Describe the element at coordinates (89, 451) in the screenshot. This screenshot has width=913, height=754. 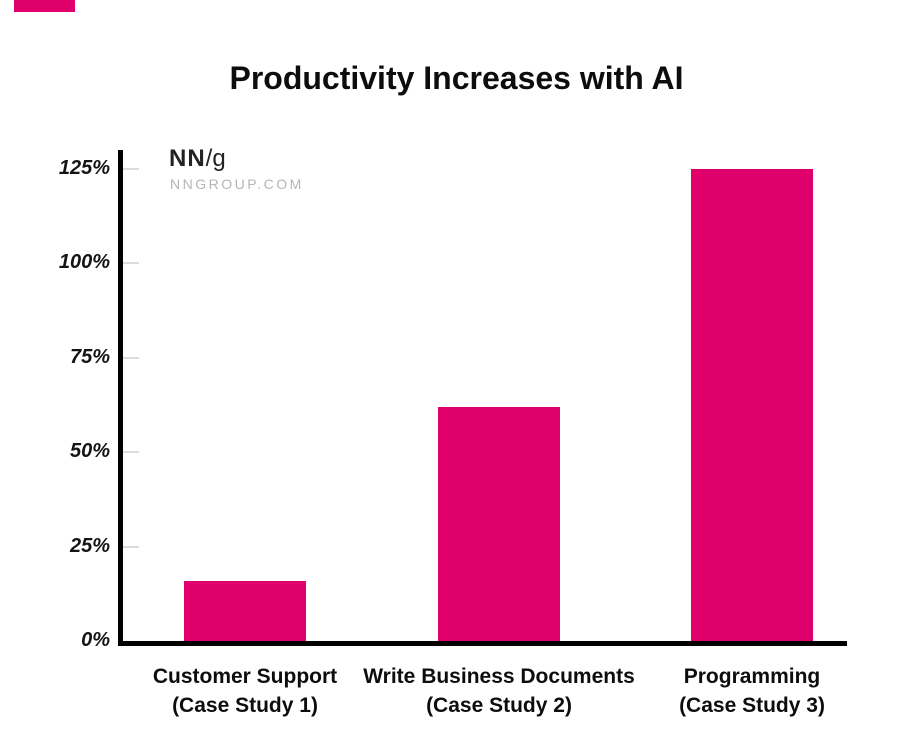
I see `y-tick-label: 50%` at that location.